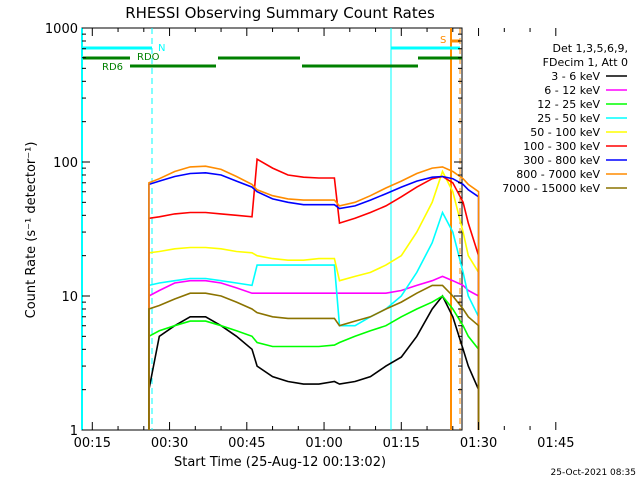 The height and width of the screenshot is (480, 640). What do you see at coordinates (65, 163) in the screenshot?
I see `y-tick-label: 100` at bounding box center [65, 163].